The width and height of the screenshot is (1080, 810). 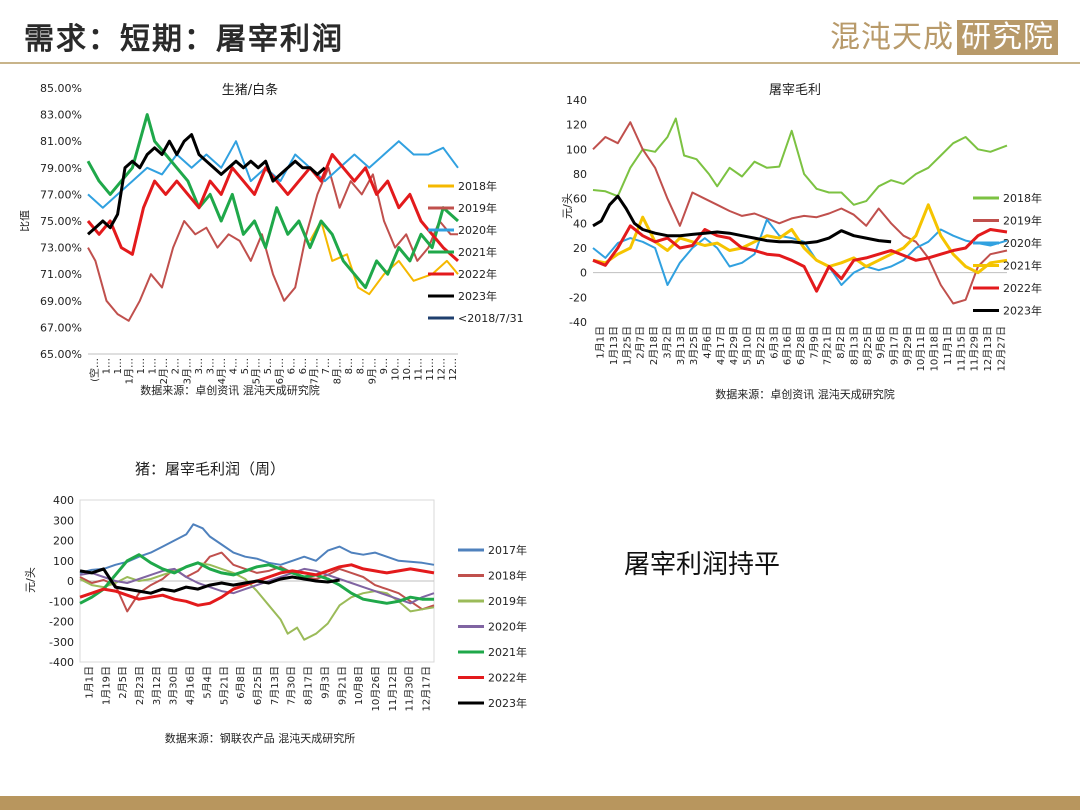 I want to click on x-tick-label: 12月27日, so click(x=1001, y=348).